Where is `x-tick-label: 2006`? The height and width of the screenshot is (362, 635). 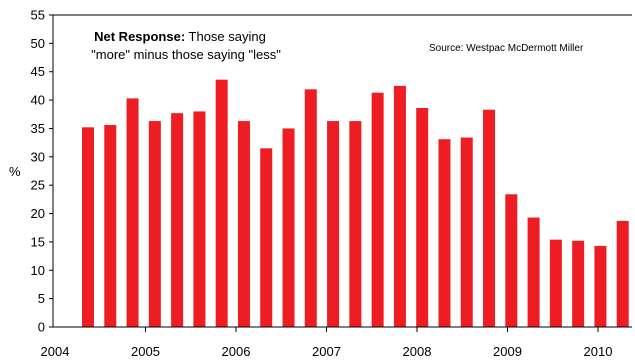 x-tick-label: 2006 is located at coordinates (236, 351).